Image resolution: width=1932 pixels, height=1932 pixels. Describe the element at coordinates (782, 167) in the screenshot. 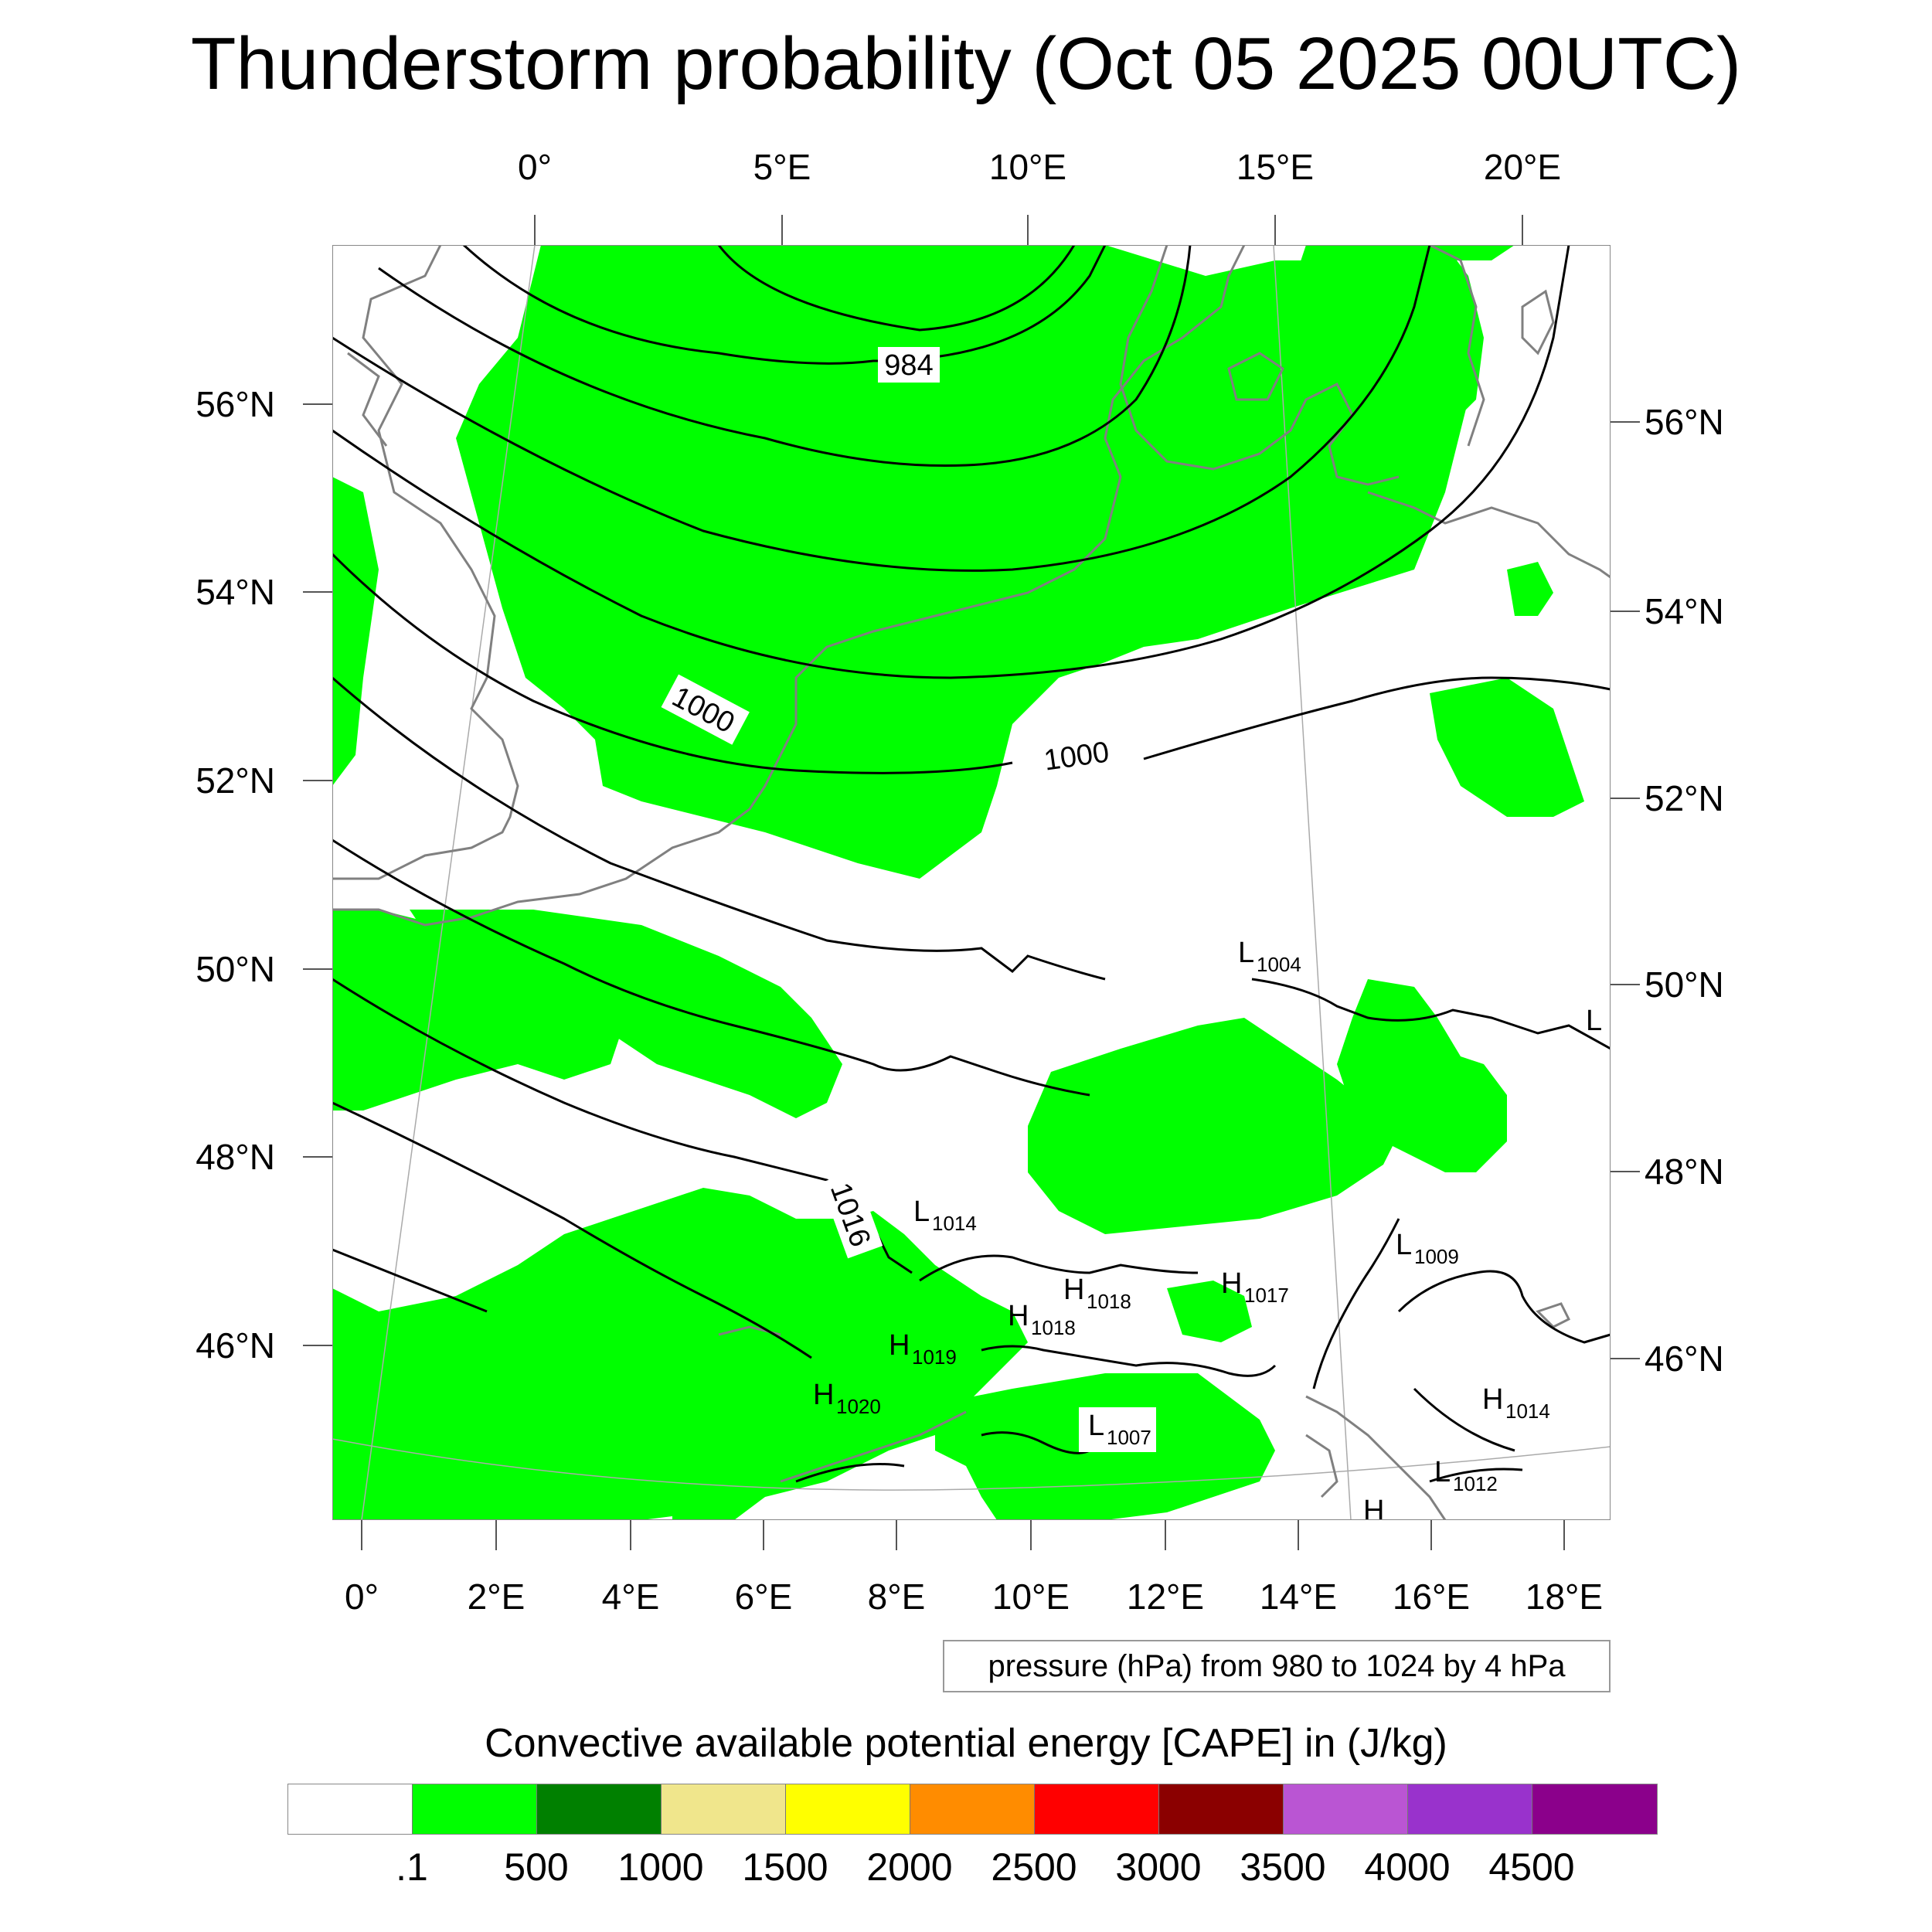

I see `top-lon-label: 5°E` at that location.